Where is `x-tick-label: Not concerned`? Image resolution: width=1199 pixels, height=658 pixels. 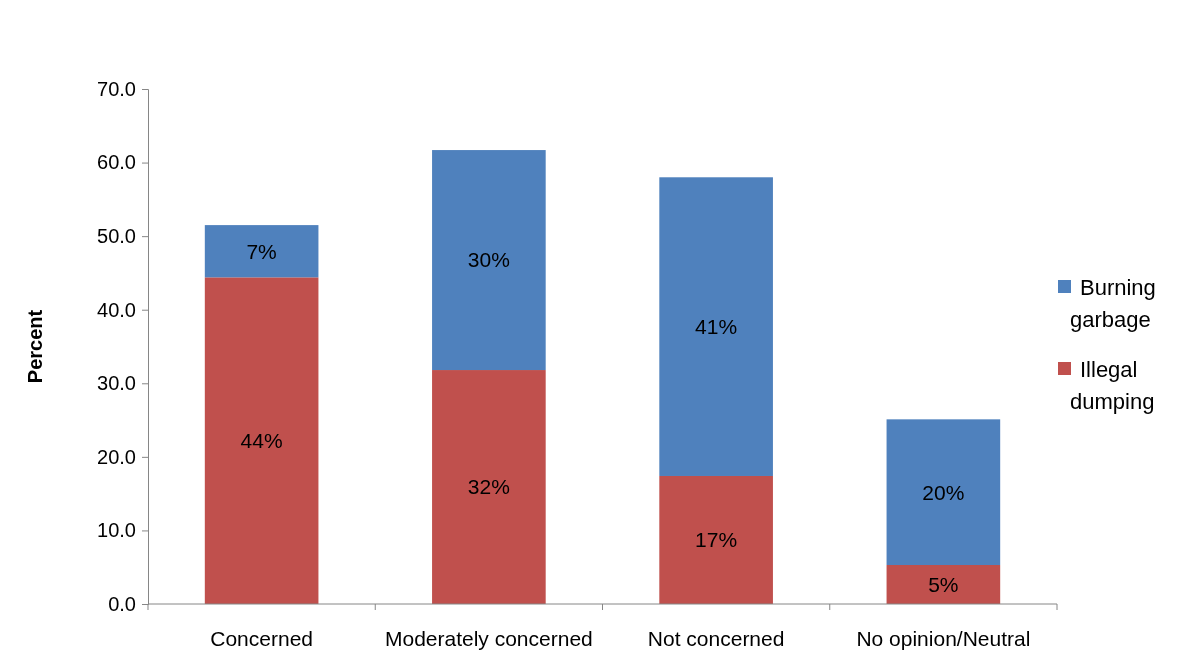
x-tick-label: Not concerned is located at coordinates (716, 638).